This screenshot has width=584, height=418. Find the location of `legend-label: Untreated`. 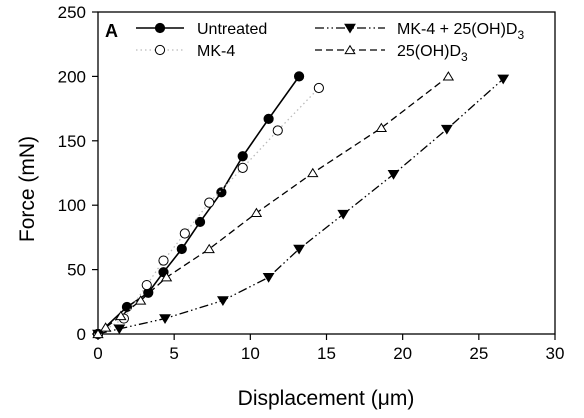

legend-label: Untreated is located at coordinates (232, 29).